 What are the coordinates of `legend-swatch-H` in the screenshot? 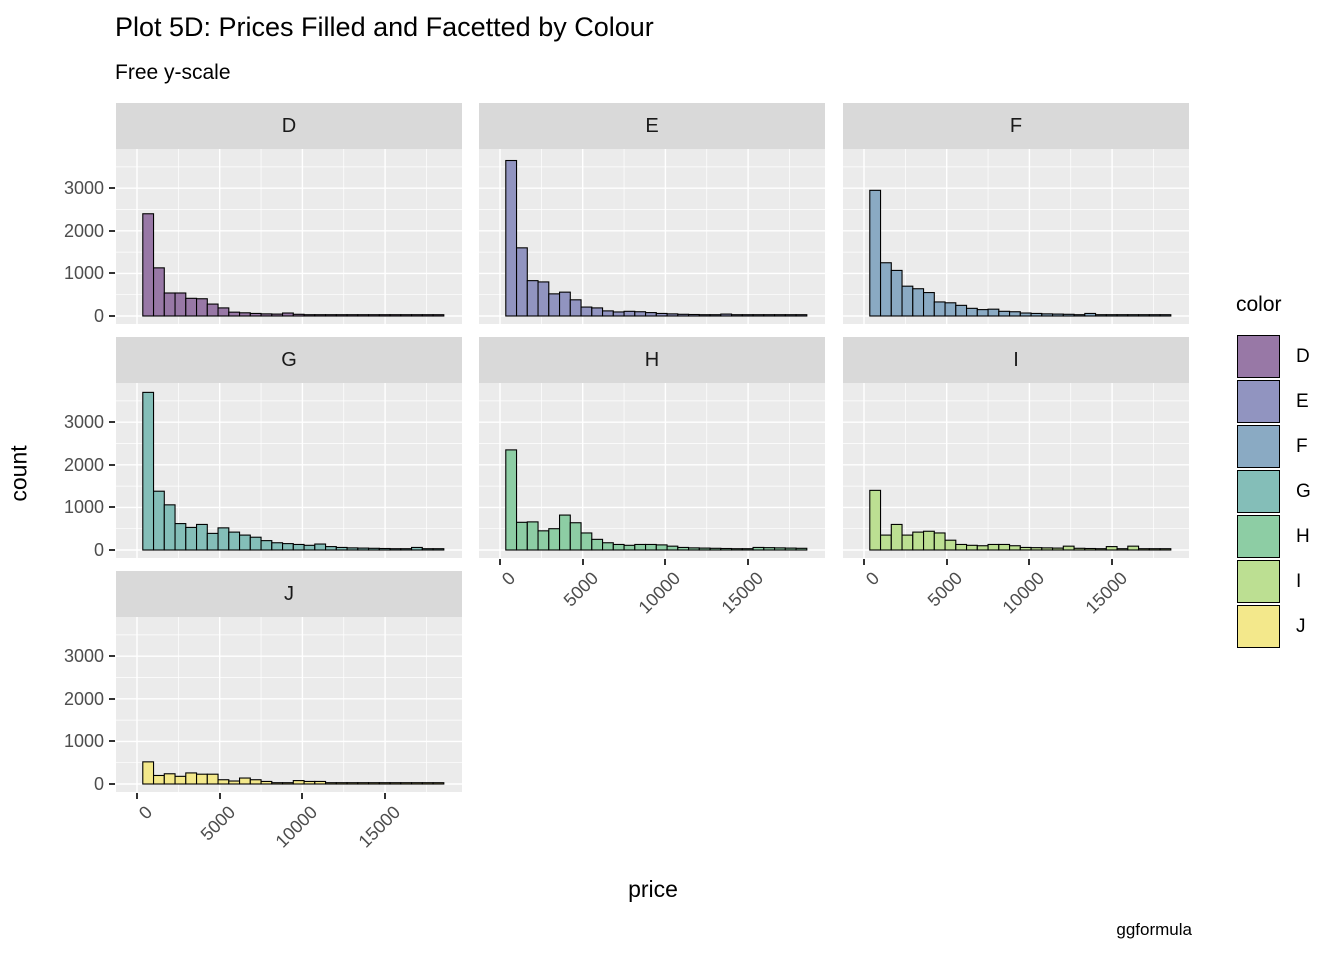 It's located at (1258, 536).